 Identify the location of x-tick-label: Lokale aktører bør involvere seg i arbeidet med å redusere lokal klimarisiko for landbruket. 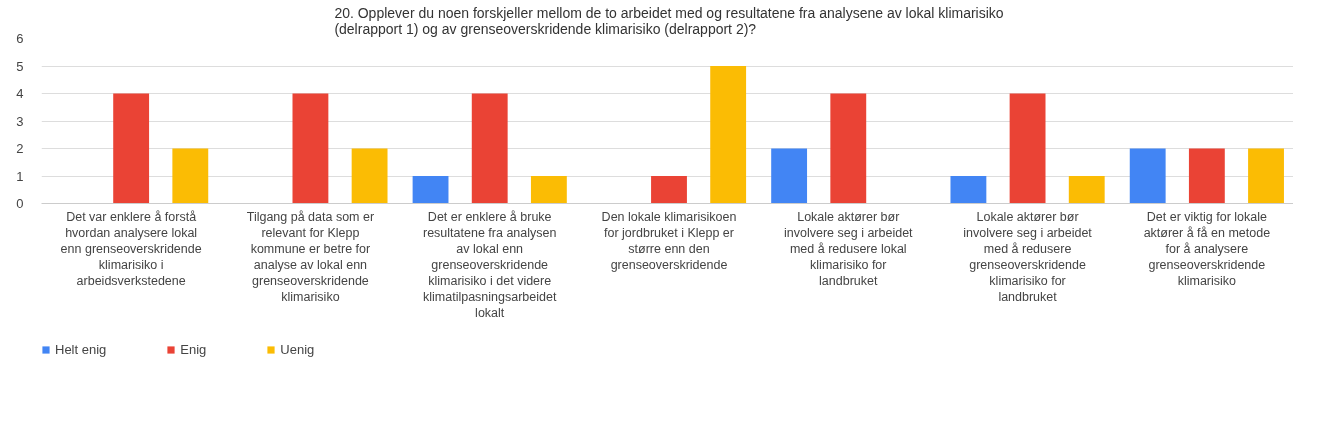
(849, 248).